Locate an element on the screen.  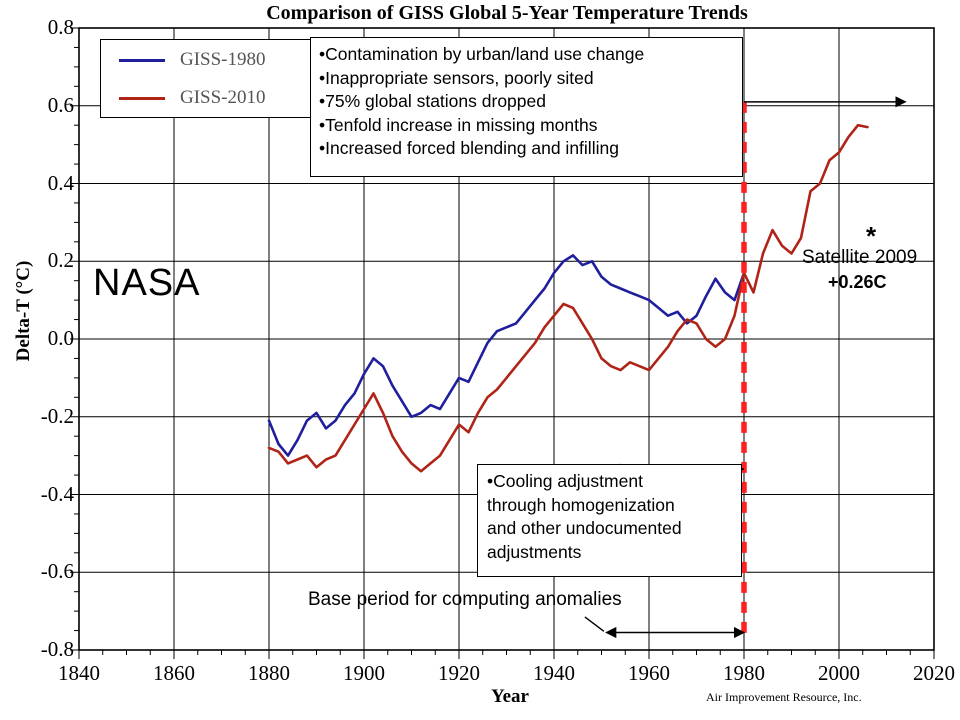
x-tick-label: 2000 is located at coordinates (839, 673).